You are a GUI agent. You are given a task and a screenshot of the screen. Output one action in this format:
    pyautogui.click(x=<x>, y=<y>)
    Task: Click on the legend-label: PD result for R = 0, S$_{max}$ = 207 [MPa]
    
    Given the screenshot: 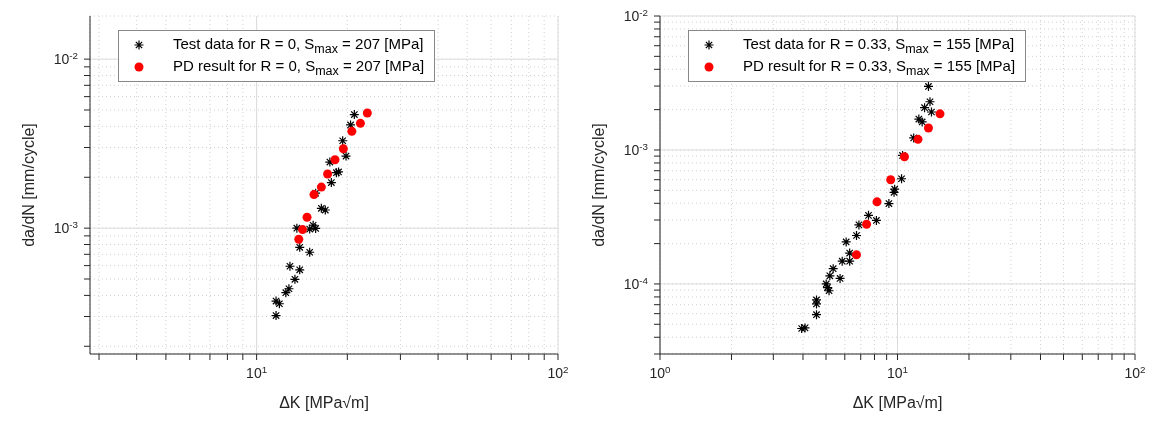 What is the action you would take?
    pyautogui.click(x=299, y=67)
    